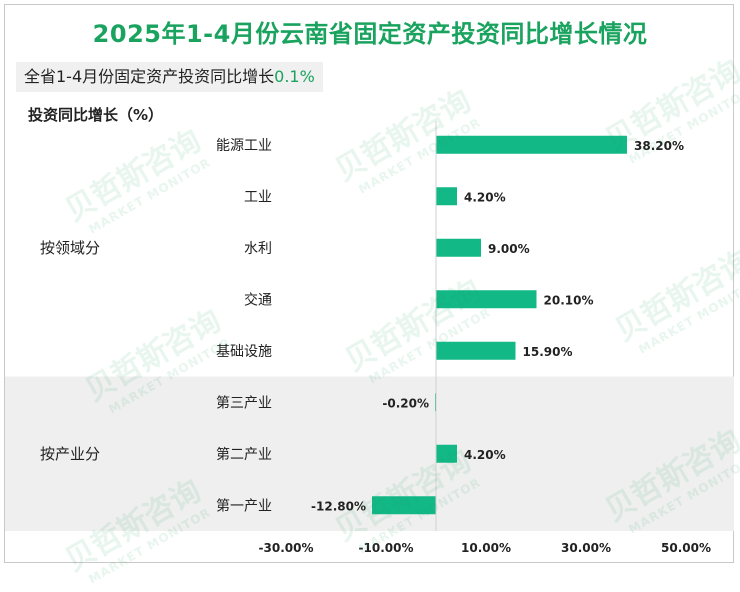 The height and width of the screenshot is (592, 740). I want to click on y-axis-label: 投资同比增长（%）, so click(96, 115).